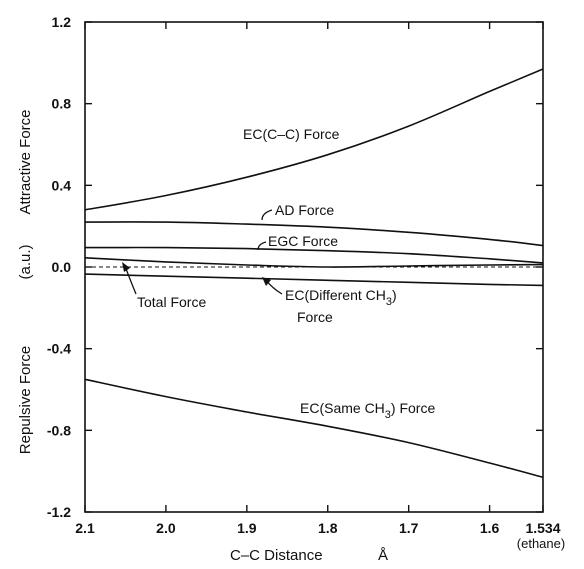  I want to click on ylabel-units: (a.u.), so click(25, 261).